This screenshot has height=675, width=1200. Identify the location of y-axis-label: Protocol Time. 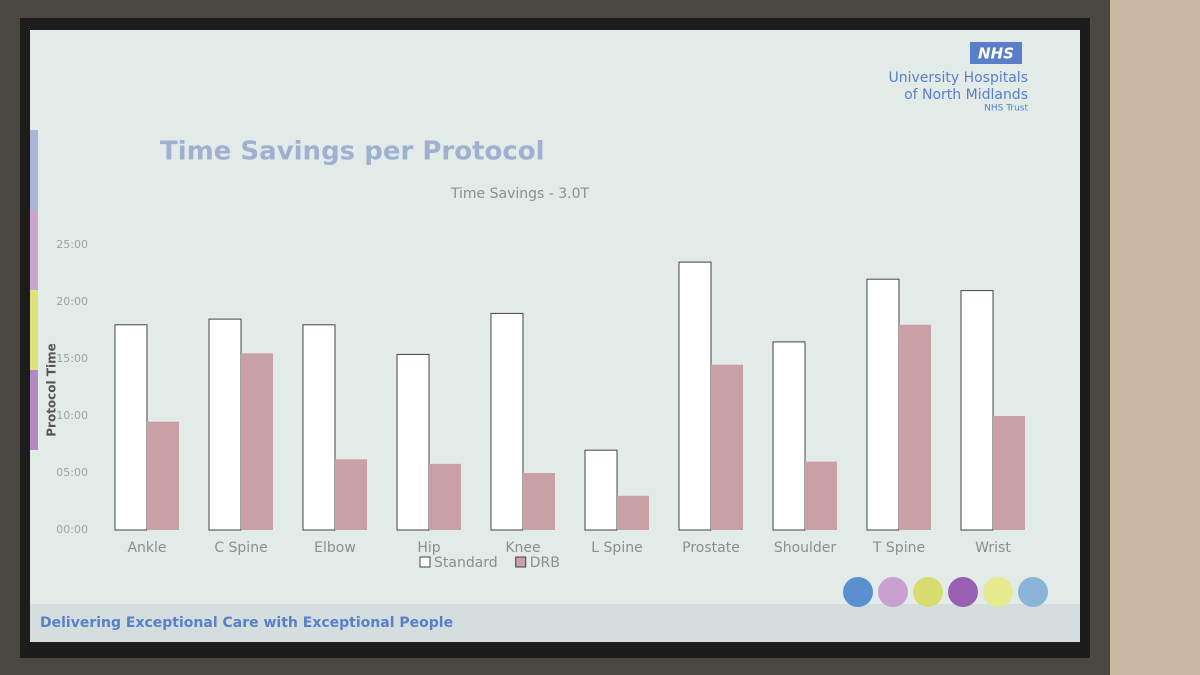
(52, 390).